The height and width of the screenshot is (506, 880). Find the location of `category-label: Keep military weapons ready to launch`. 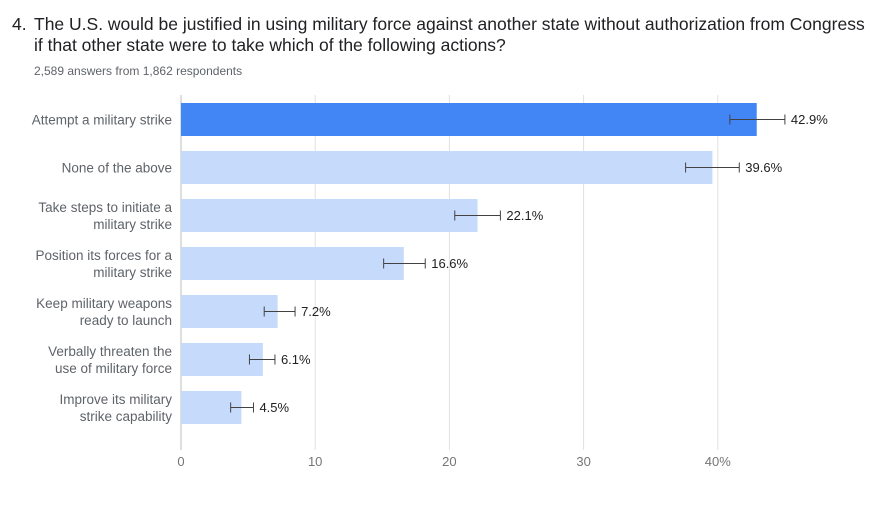

category-label: Keep military weapons ready to launch is located at coordinates (104, 312).